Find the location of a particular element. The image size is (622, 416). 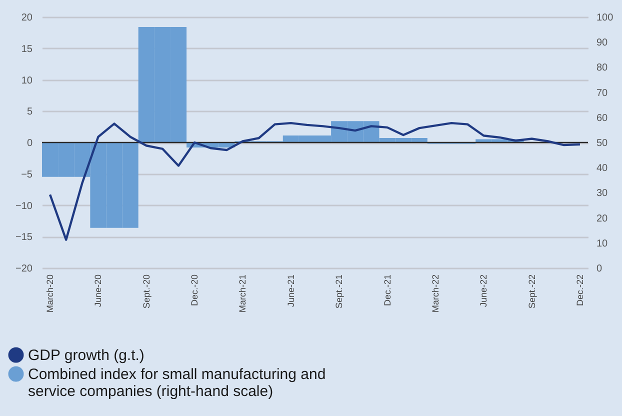

x-tick-label: March-22 is located at coordinates (435, 293).